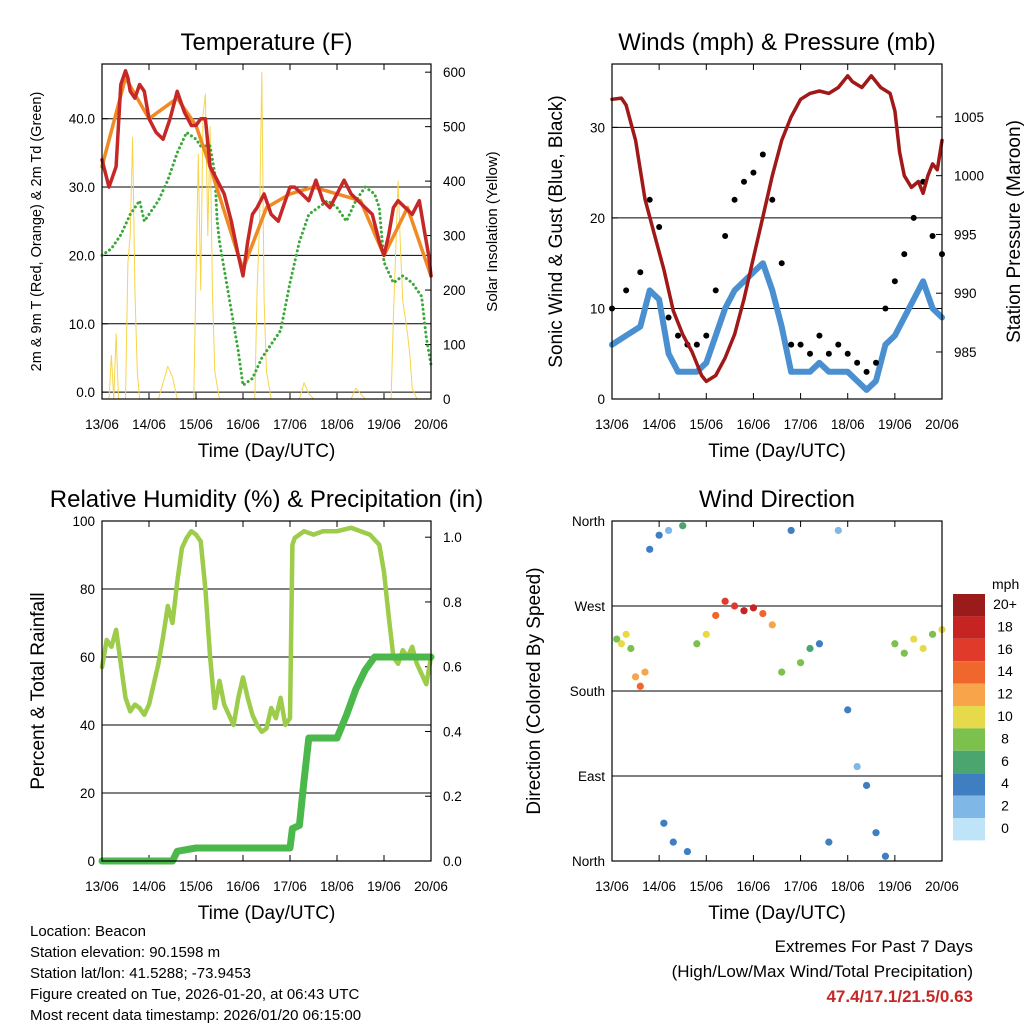  Describe the element at coordinates (454, 290) in the screenshot. I see `temperature-y2tick-label: 200` at that location.